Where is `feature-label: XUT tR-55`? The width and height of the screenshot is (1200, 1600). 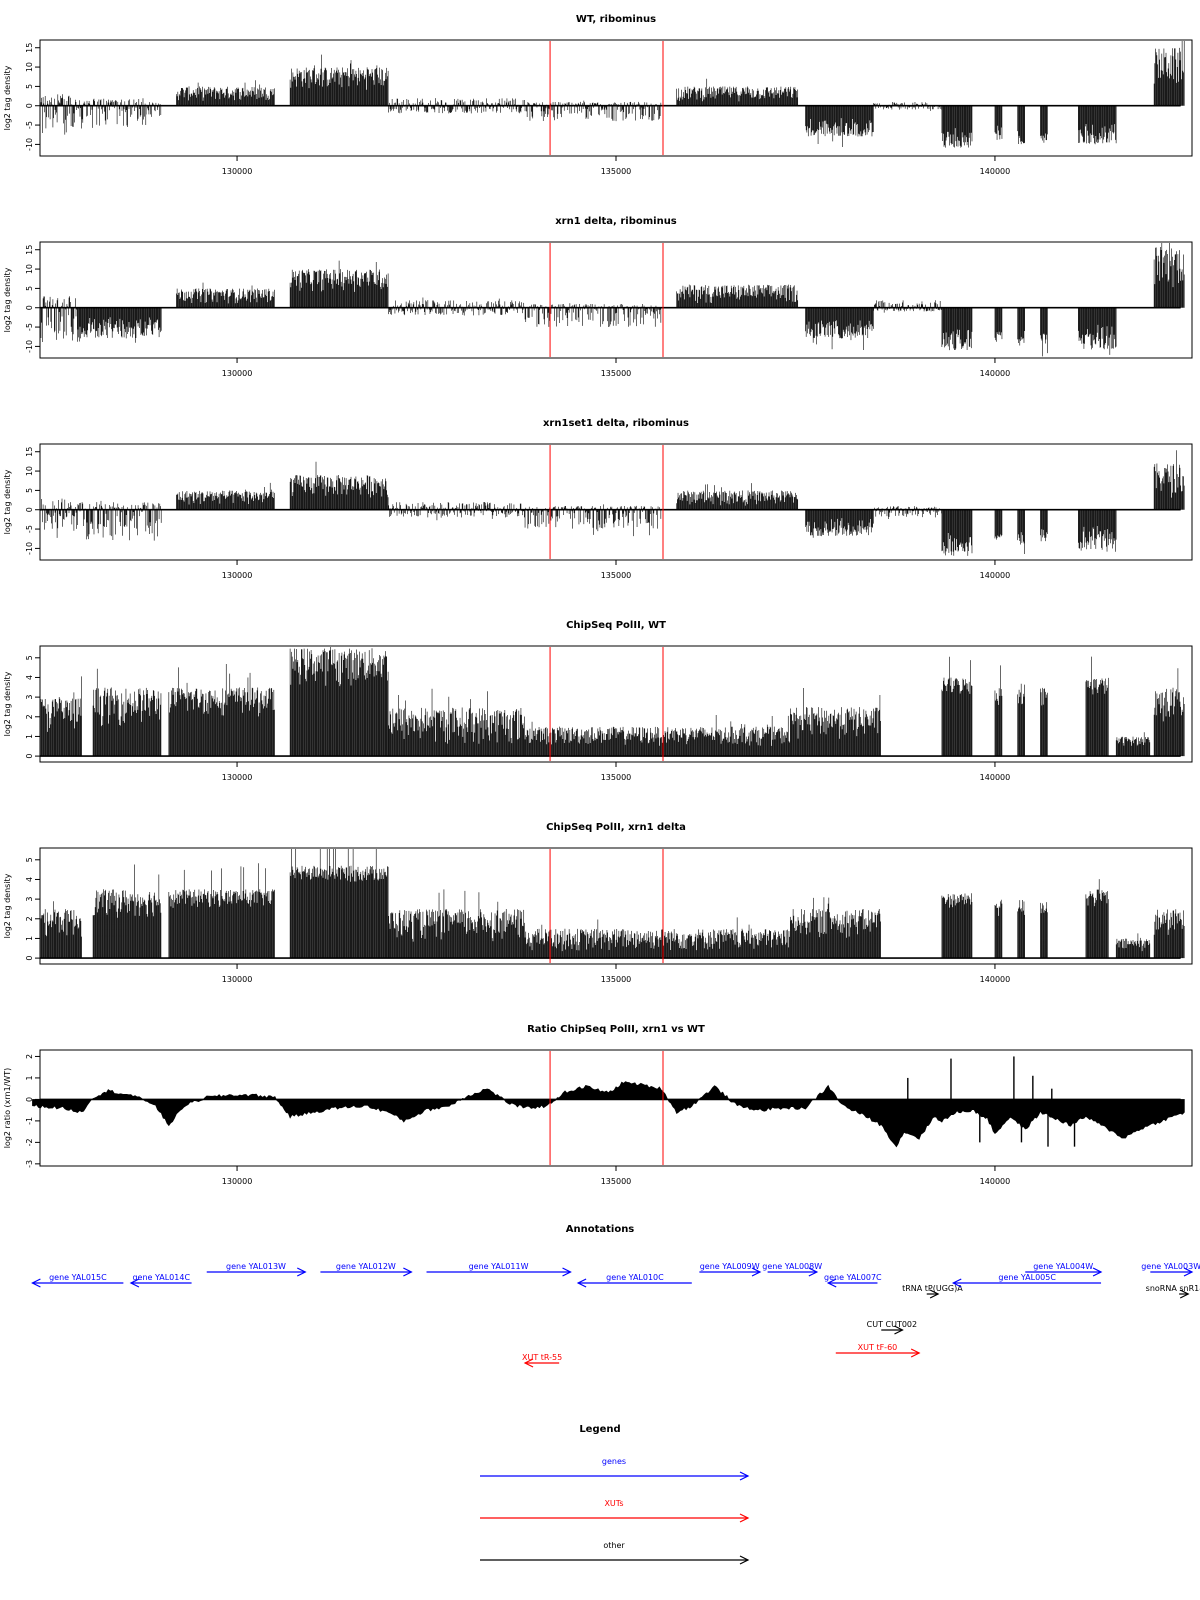 feature-label: XUT tR-55 is located at coordinates (542, 1357).